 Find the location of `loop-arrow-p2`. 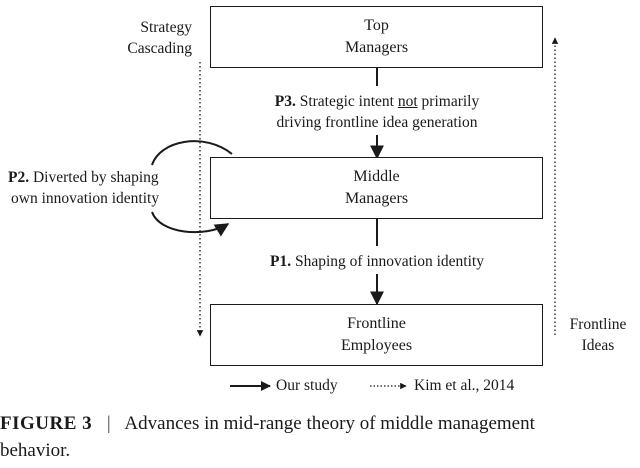

loop-arrow-p2 is located at coordinates (191, 186).